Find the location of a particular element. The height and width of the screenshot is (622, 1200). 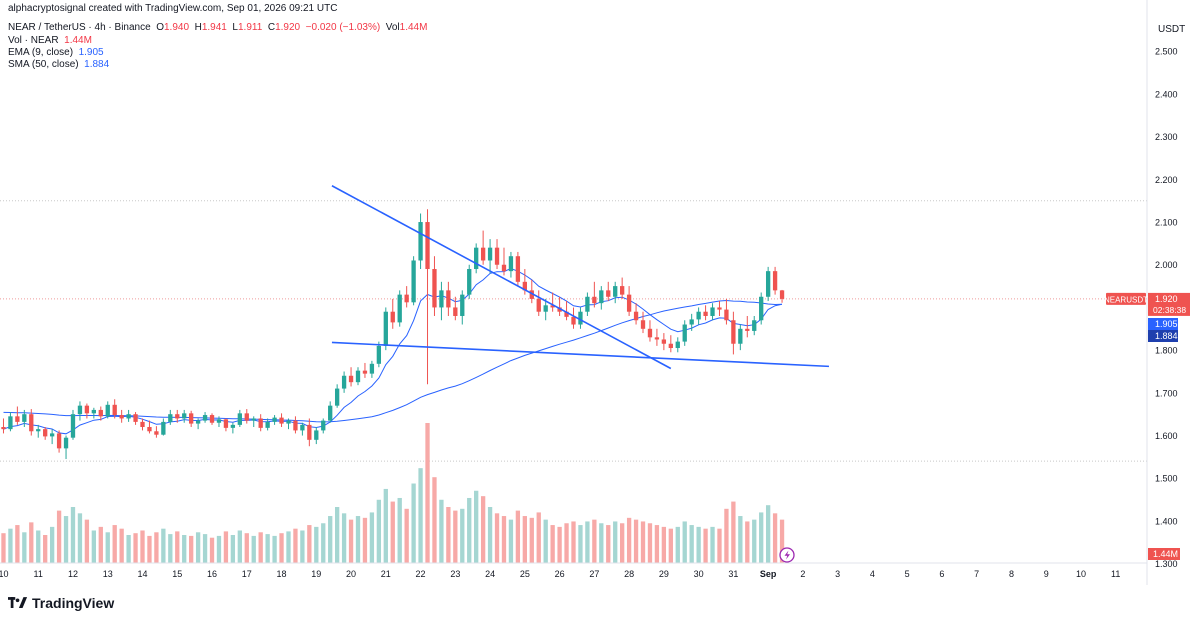

resistance-trendline is located at coordinates (501, 277).